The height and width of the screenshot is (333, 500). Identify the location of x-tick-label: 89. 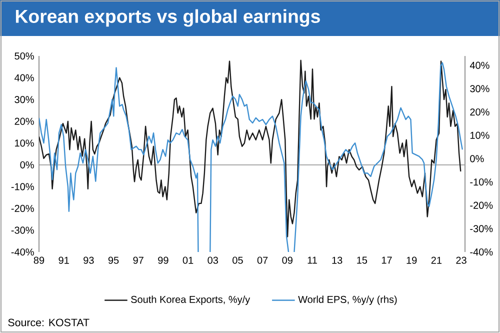
(39, 260).